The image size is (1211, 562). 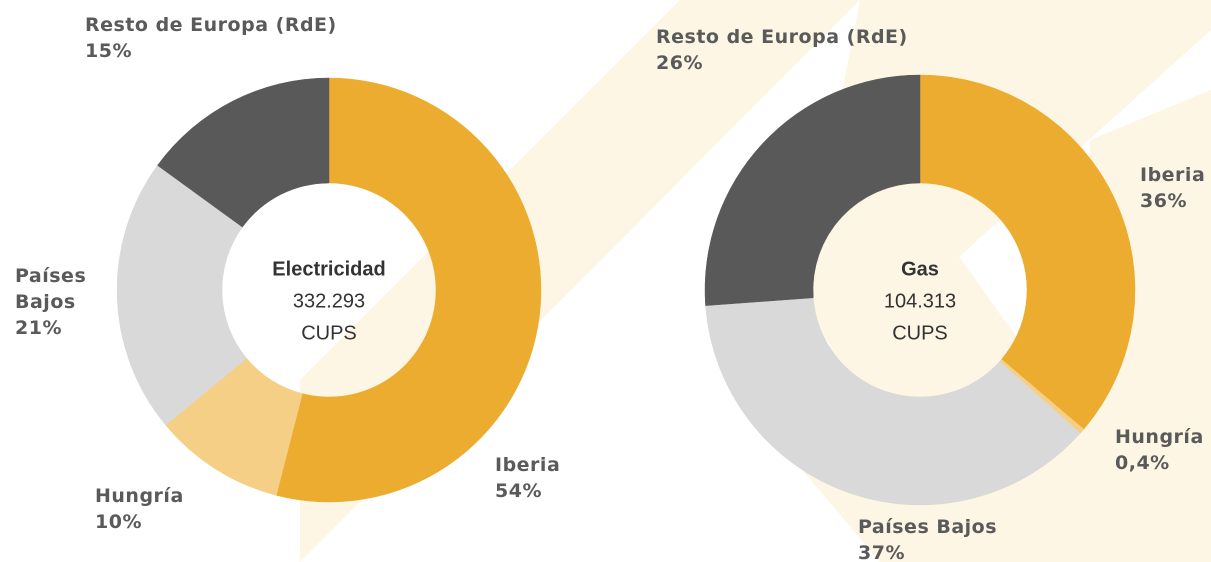 What do you see at coordinates (806, 50) in the screenshot?
I see `slice-label: Resto de Europa (RdE) 26%` at bounding box center [806, 50].